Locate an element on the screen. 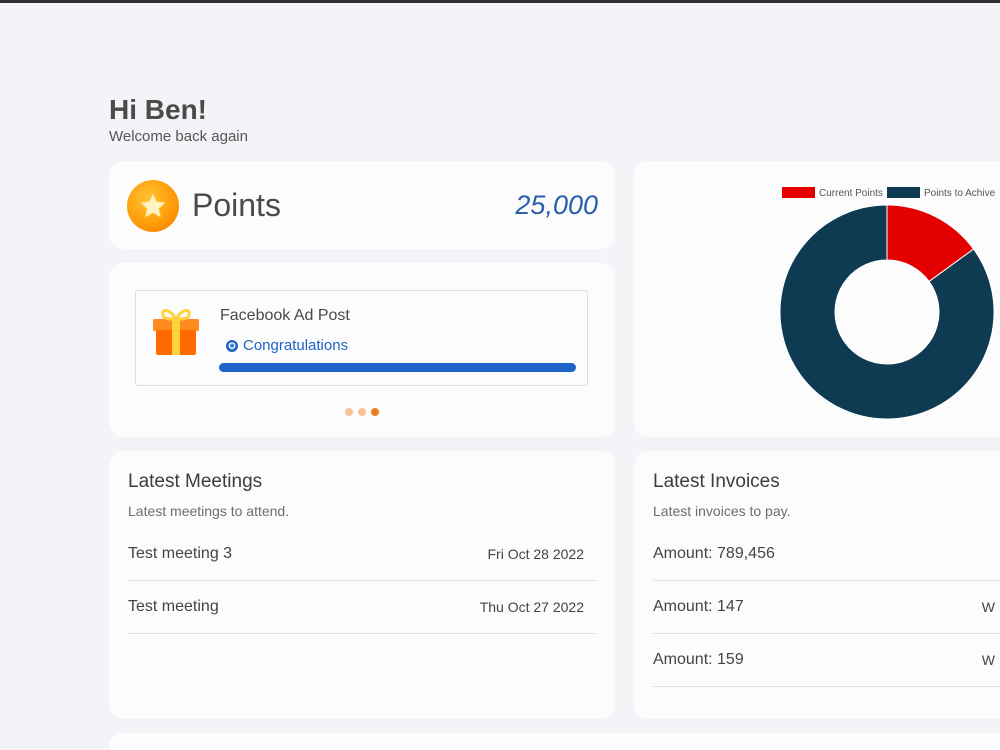 The height and width of the screenshot is (750, 1000). legend-label: Current Points is located at coordinates (851, 193).